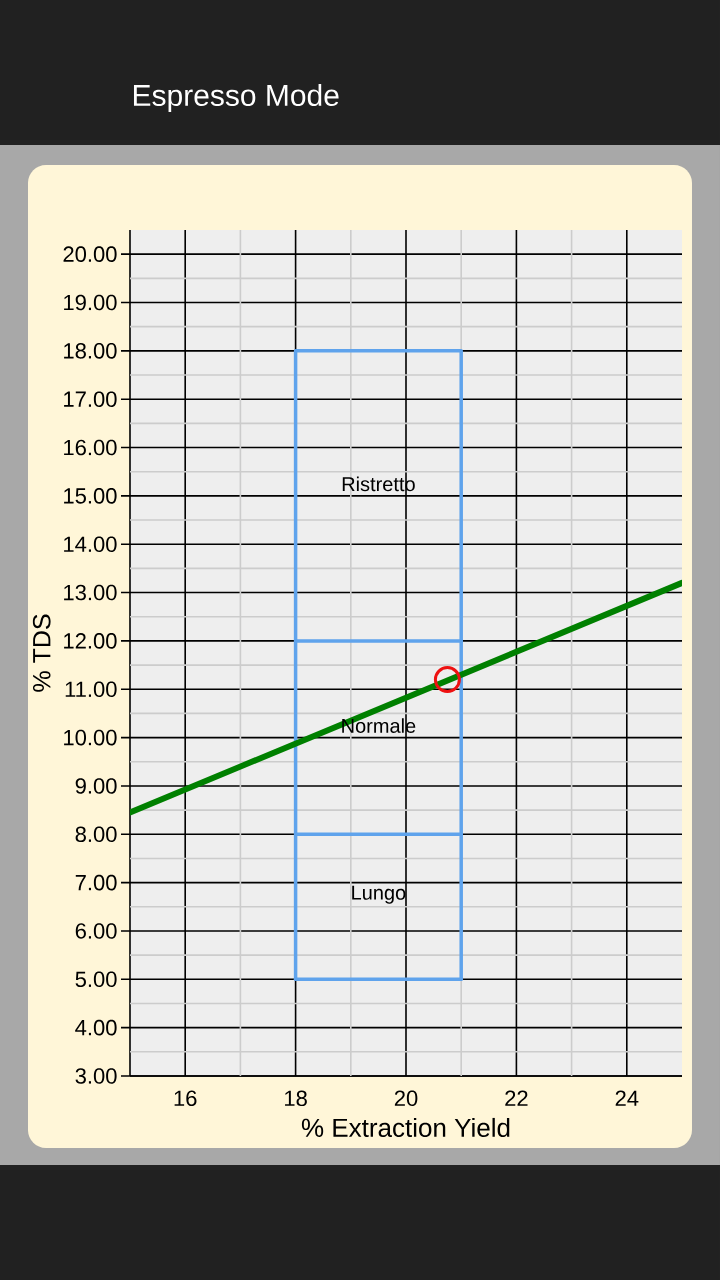  I want to click on y-tick-label: 9.00, so click(96, 786).